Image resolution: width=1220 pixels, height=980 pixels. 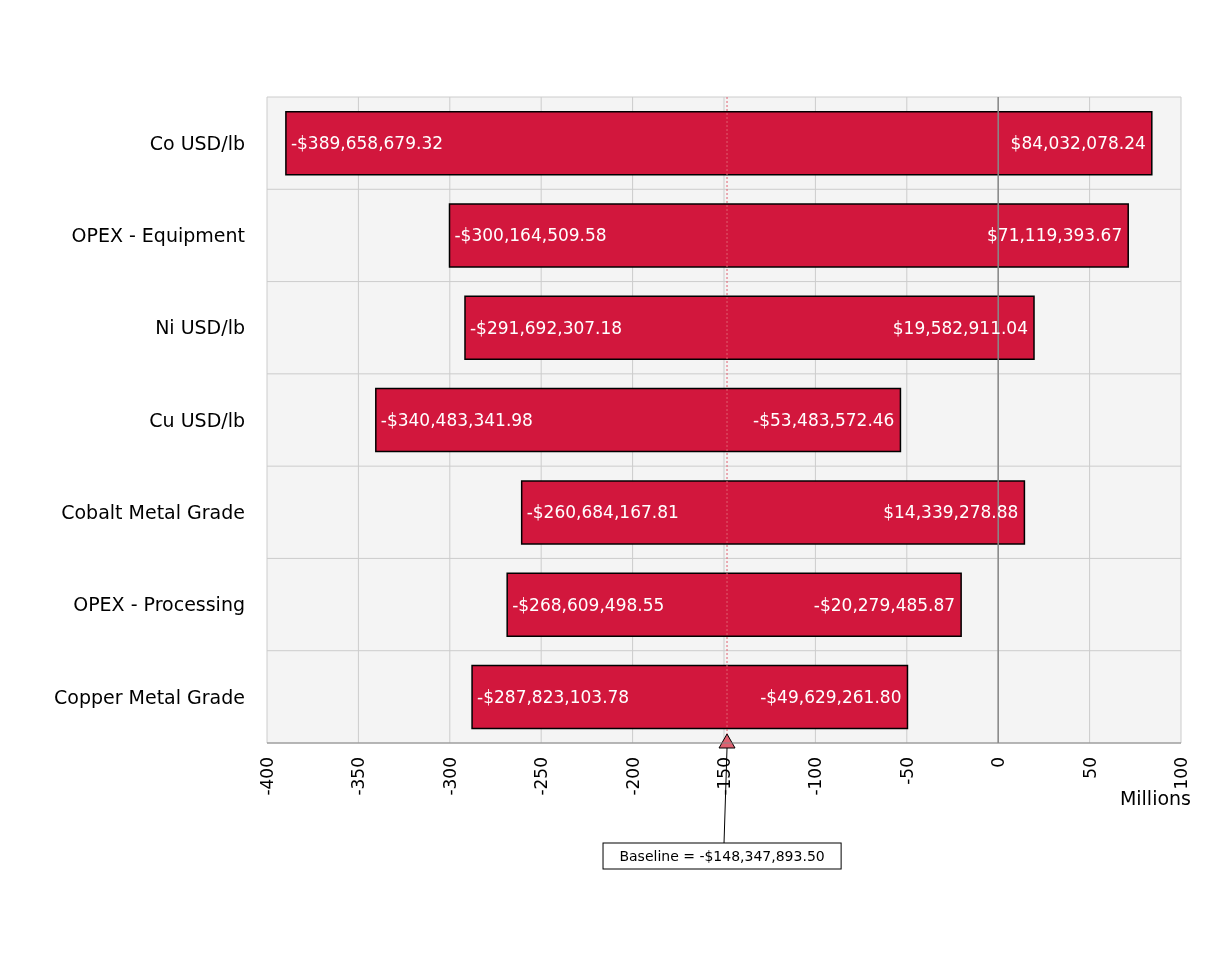 What do you see at coordinates (724, 776) in the screenshot?
I see `x-tick-label: -150` at bounding box center [724, 776].